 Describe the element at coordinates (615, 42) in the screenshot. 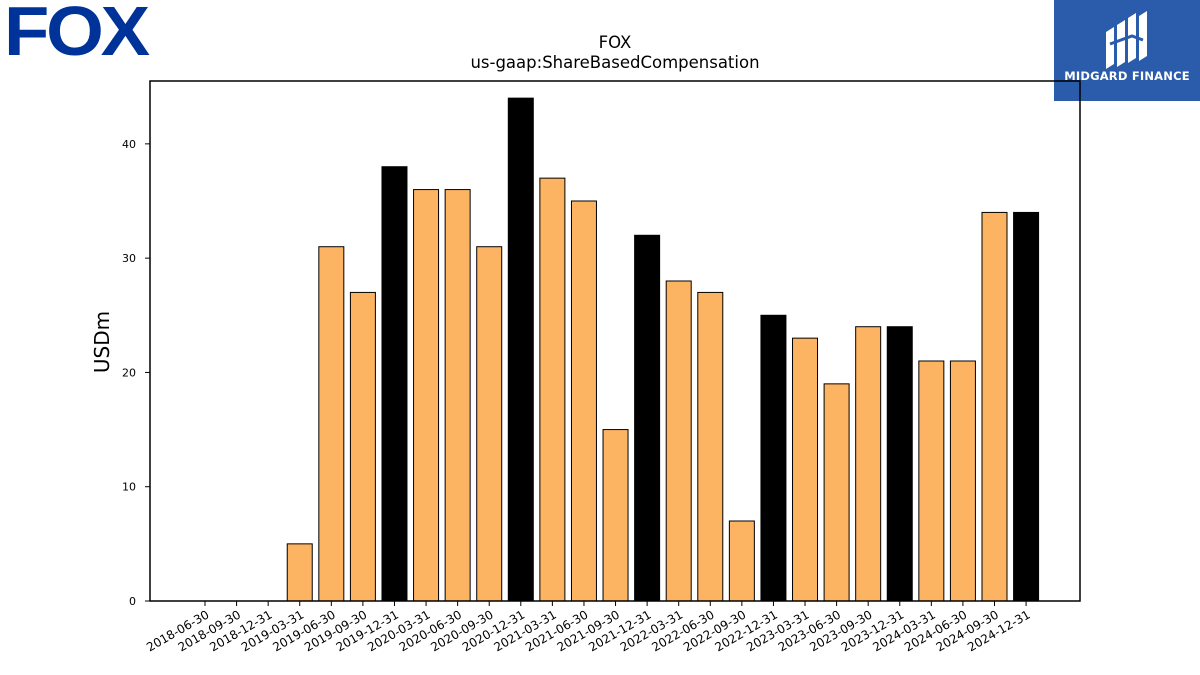

I see `chart-title: FOX` at that location.